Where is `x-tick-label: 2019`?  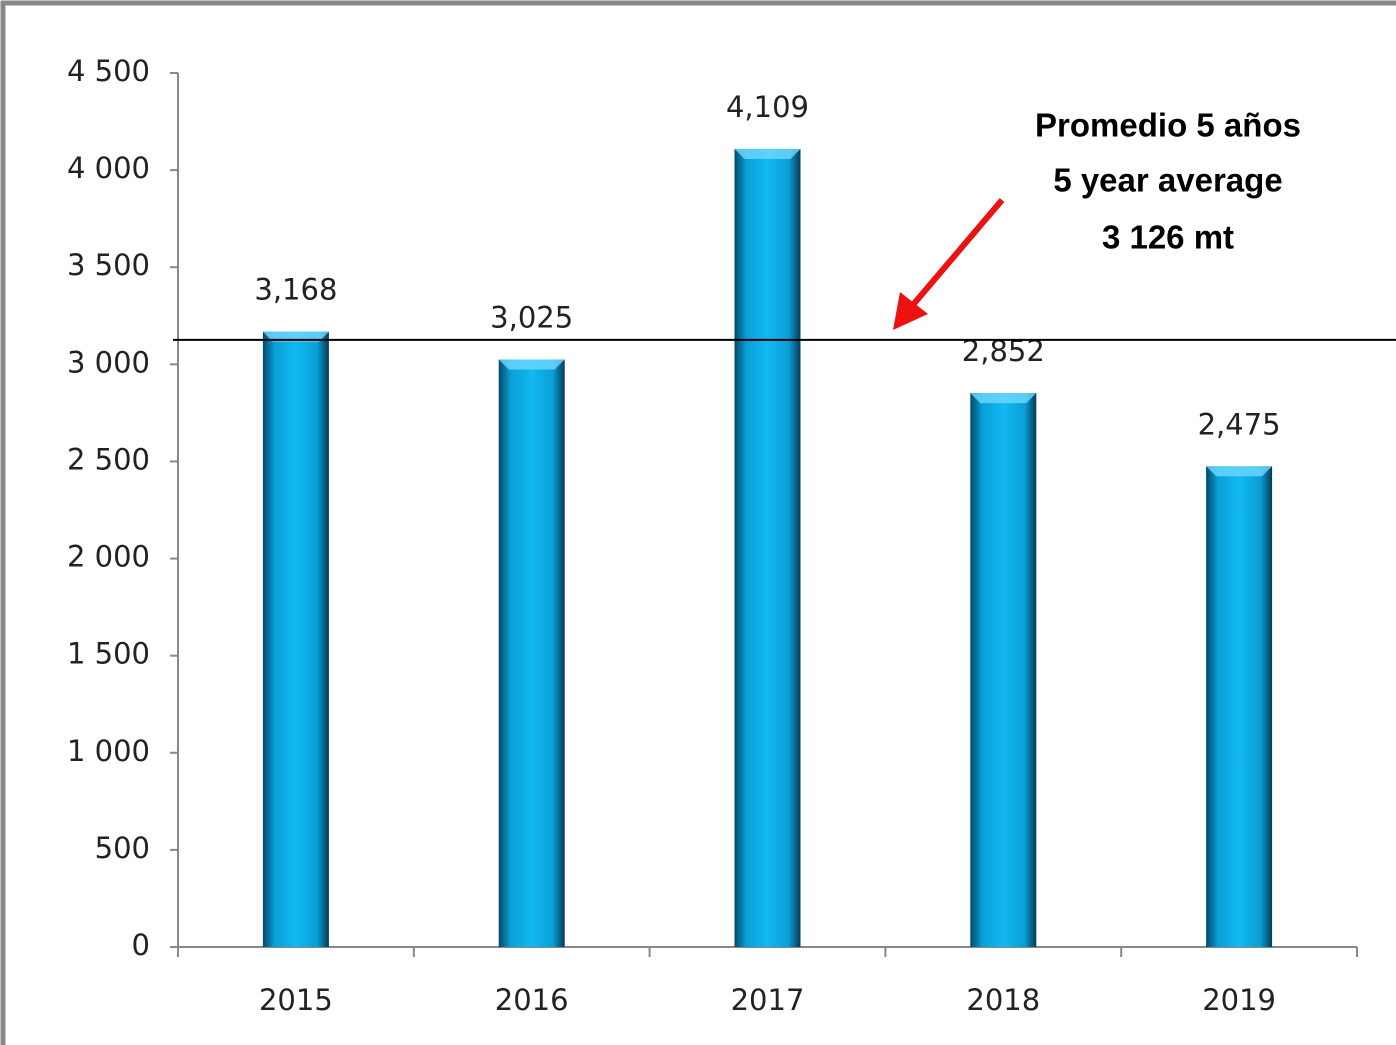
x-tick-label: 2019 is located at coordinates (1239, 1000).